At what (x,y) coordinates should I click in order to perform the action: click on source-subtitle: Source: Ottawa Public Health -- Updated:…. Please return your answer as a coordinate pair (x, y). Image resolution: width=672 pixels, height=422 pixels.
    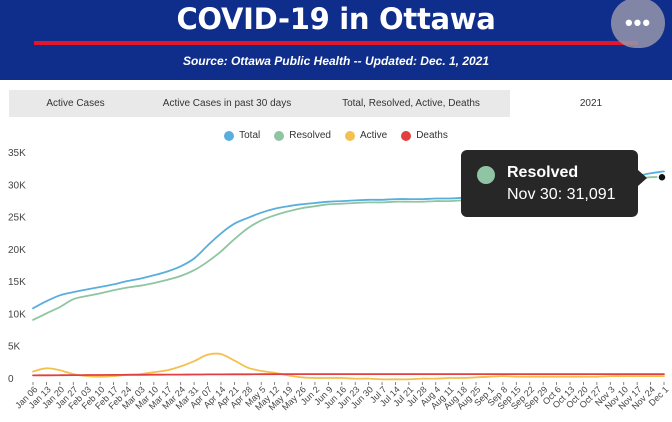
    Looking at the image, I should click on (336, 61).